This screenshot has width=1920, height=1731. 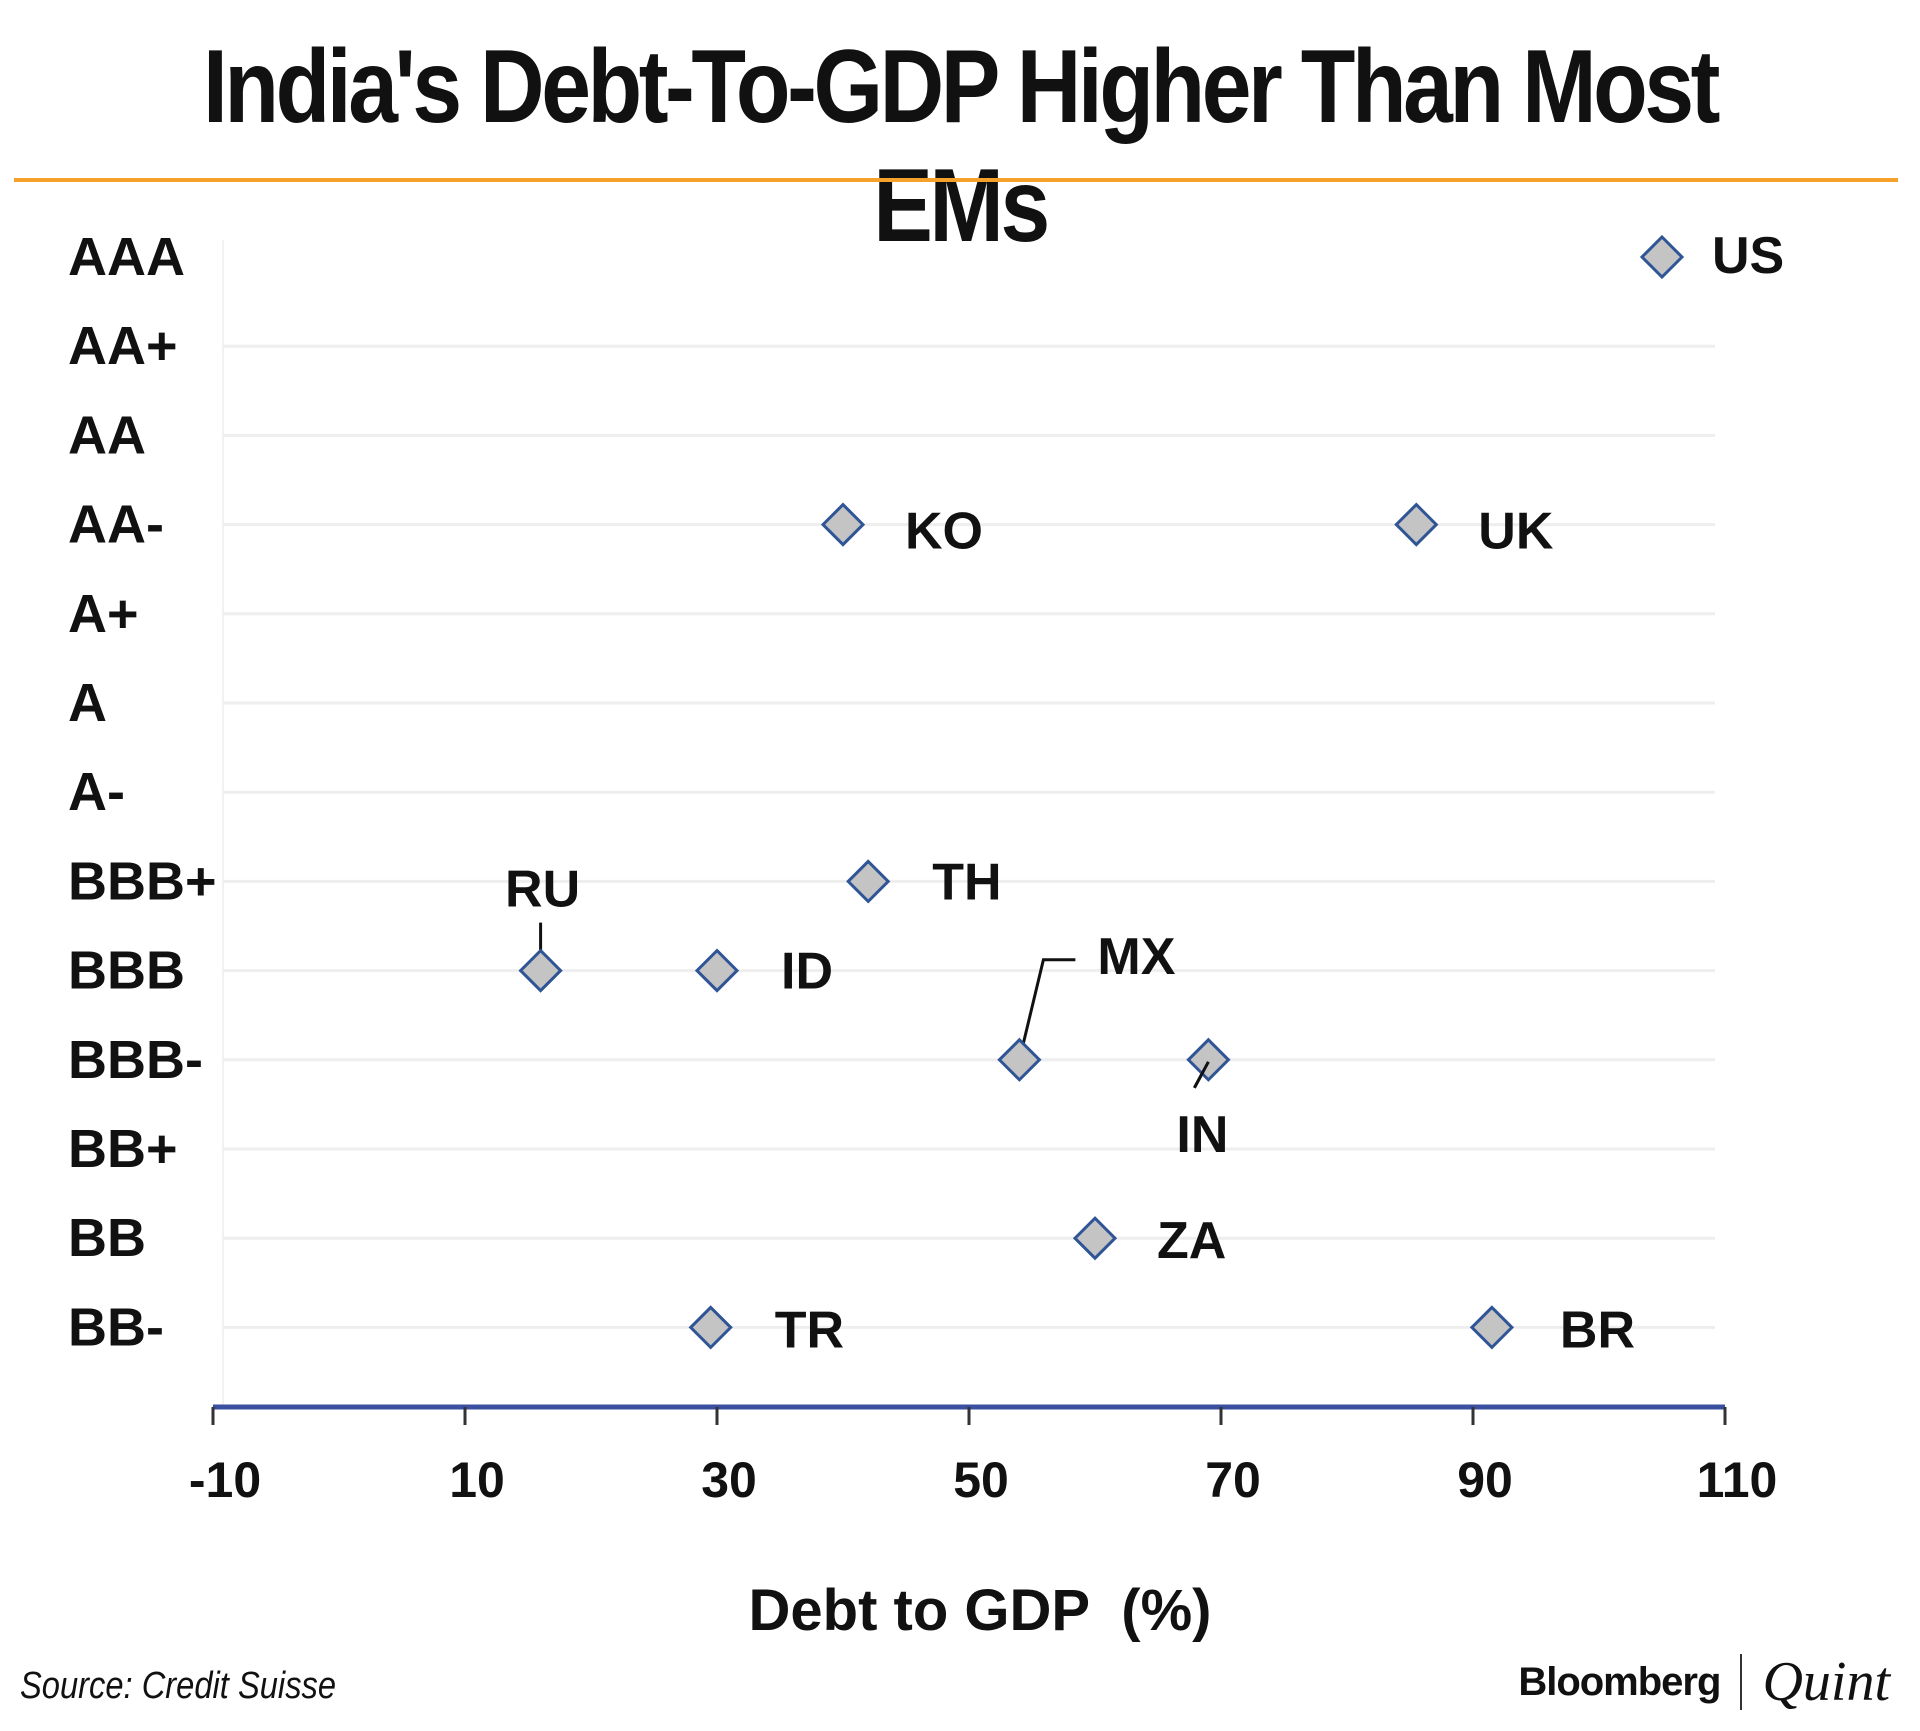 I want to click on y-tick-label: A+, so click(x=103, y=614).